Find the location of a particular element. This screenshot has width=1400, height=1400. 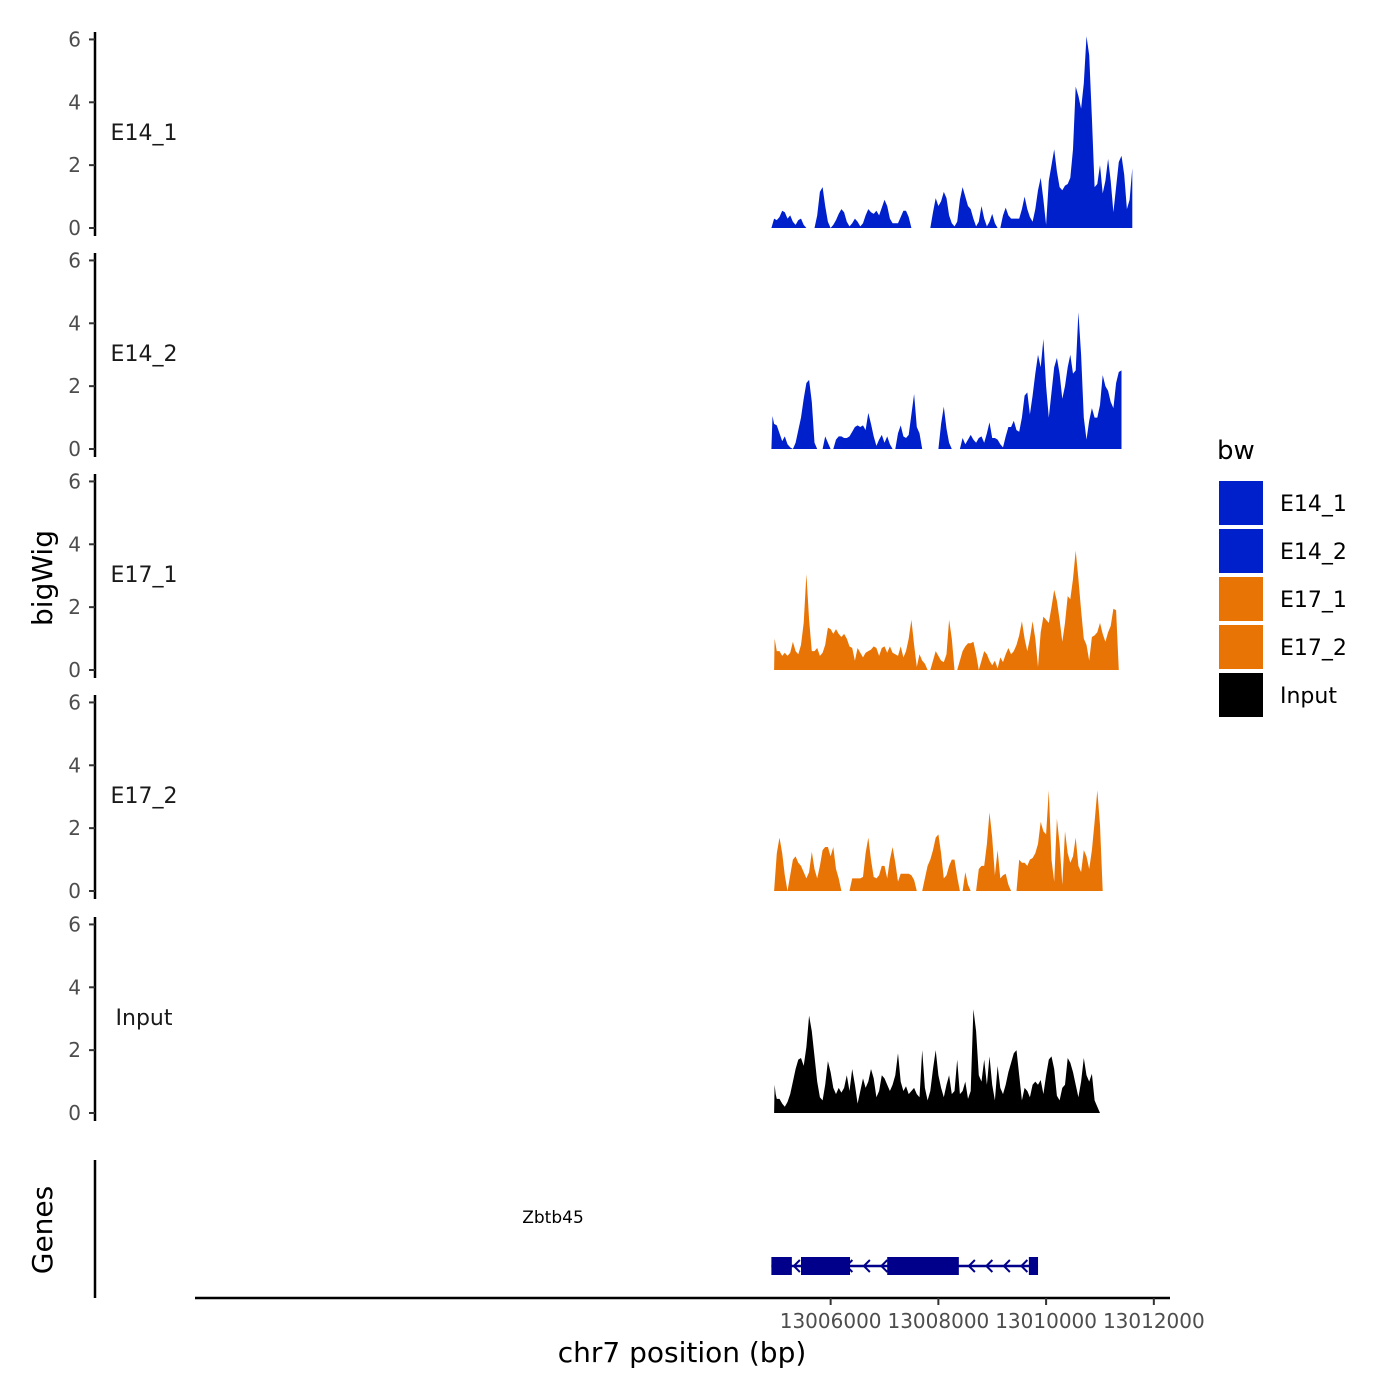

x-tick-label: 13008000 is located at coordinates (938, 1321).